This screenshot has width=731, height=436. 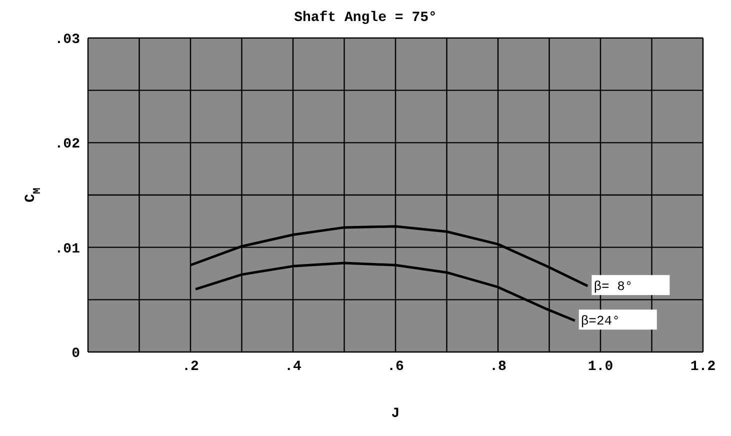 What do you see at coordinates (601, 366) in the screenshot?
I see `x-tick-label: 1.0` at bounding box center [601, 366].